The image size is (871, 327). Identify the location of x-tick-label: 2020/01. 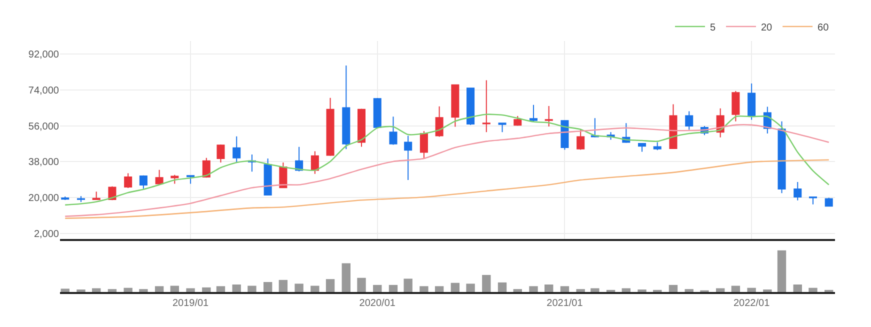
(377, 303).